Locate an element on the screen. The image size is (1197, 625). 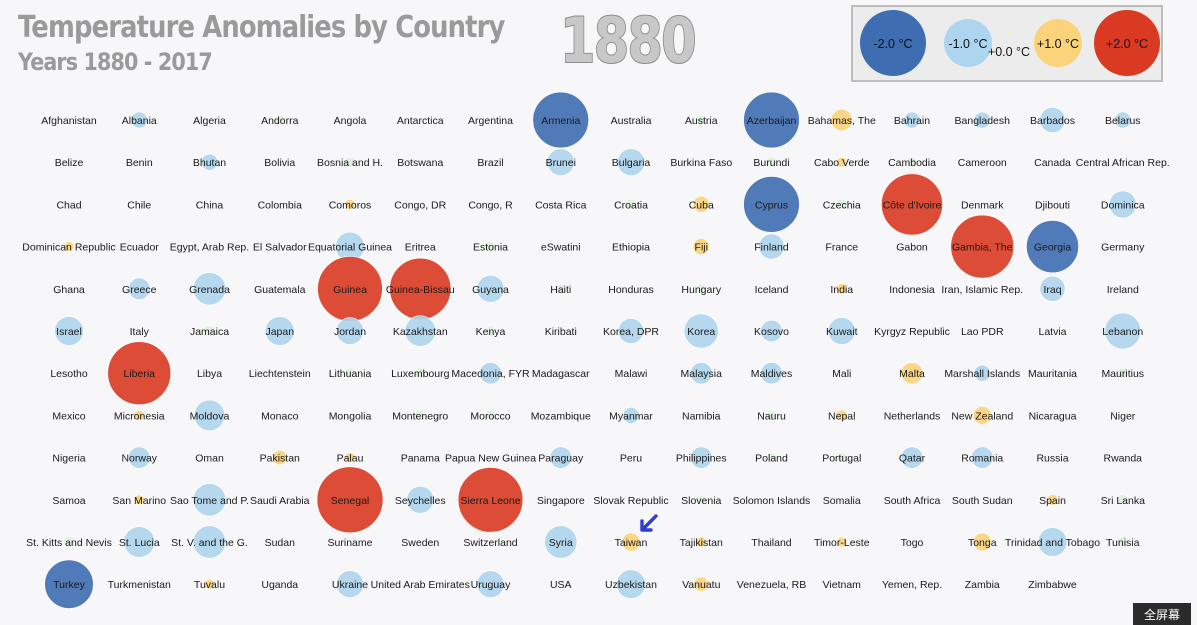
country-label-thailand: Thailand is located at coordinates (771, 543).